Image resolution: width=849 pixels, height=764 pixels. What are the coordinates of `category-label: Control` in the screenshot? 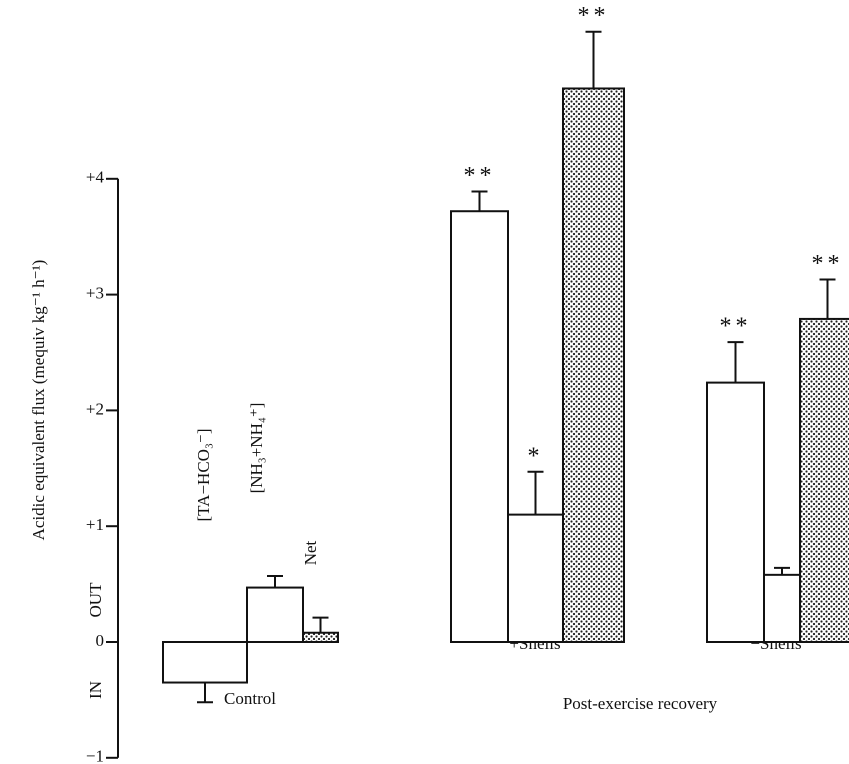 It's located at (250, 698).